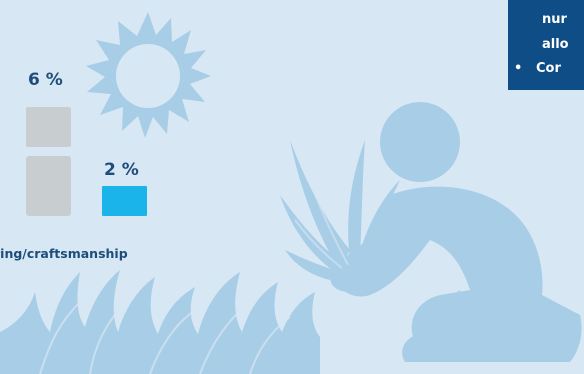  Describe the element at coordinates (45, 80) in the screenshot. I see `percent-label-6: 6 %` at that location.